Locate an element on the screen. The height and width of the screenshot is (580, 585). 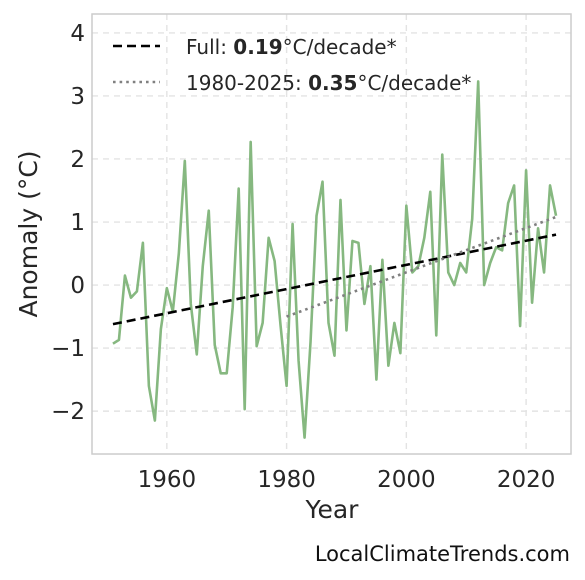
legend-full-suffix: °C/decade* is located at coordinates (340, 47).